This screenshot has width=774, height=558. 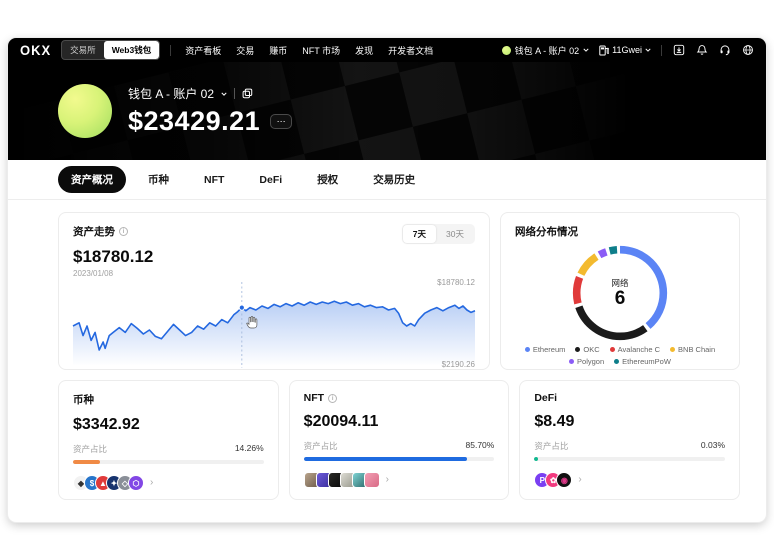 What do you see at coordinates (168, 462) in the screenshot?
I see `coins-progress-track` at bounding box center [168, 462].